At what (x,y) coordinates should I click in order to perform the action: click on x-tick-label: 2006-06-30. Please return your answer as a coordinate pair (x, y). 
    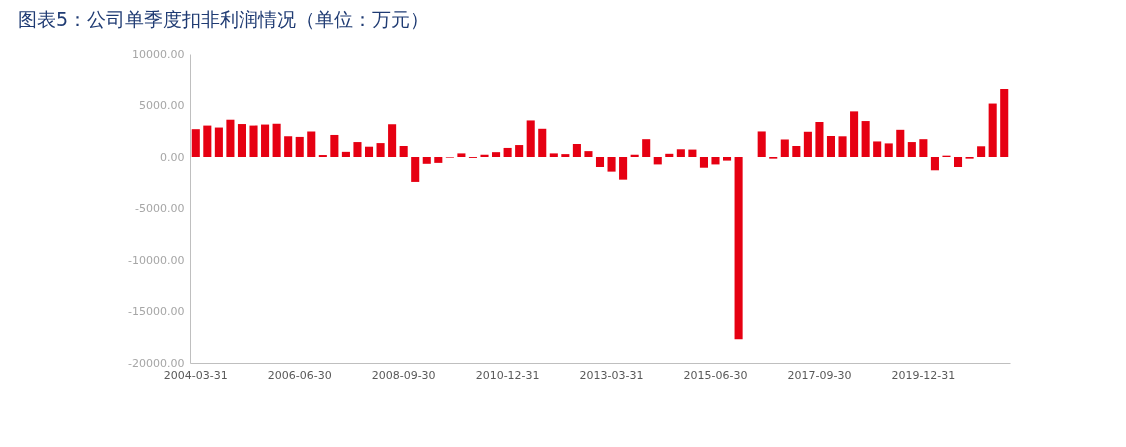
    Looking at the image, I should click on (299, 375).